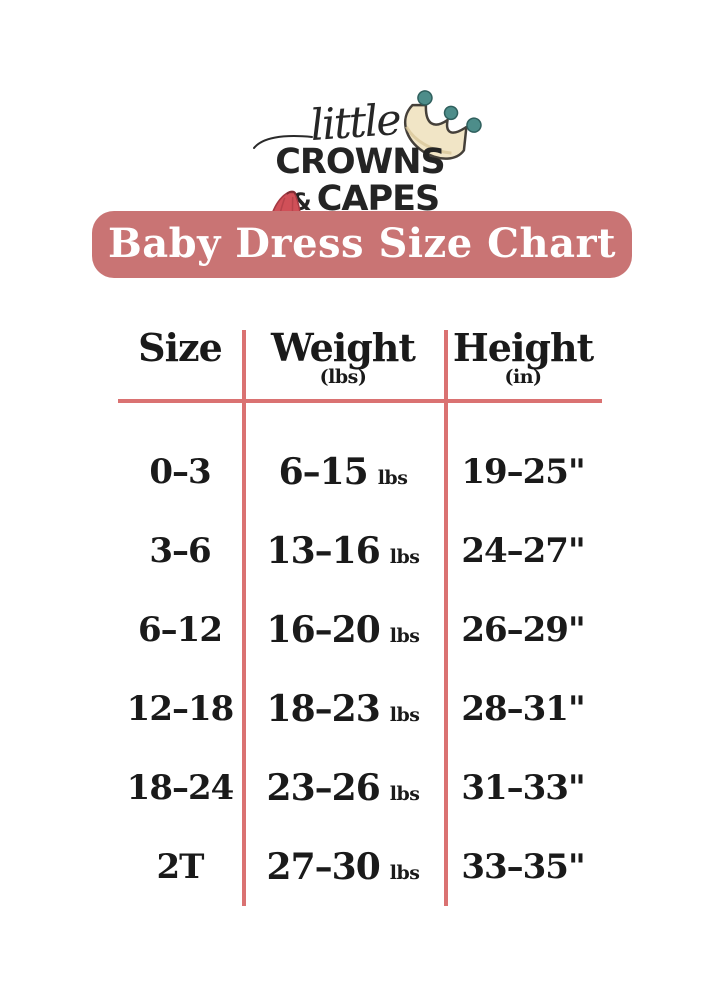  I want to click on height-cell: 19–25", so click(523, 471).